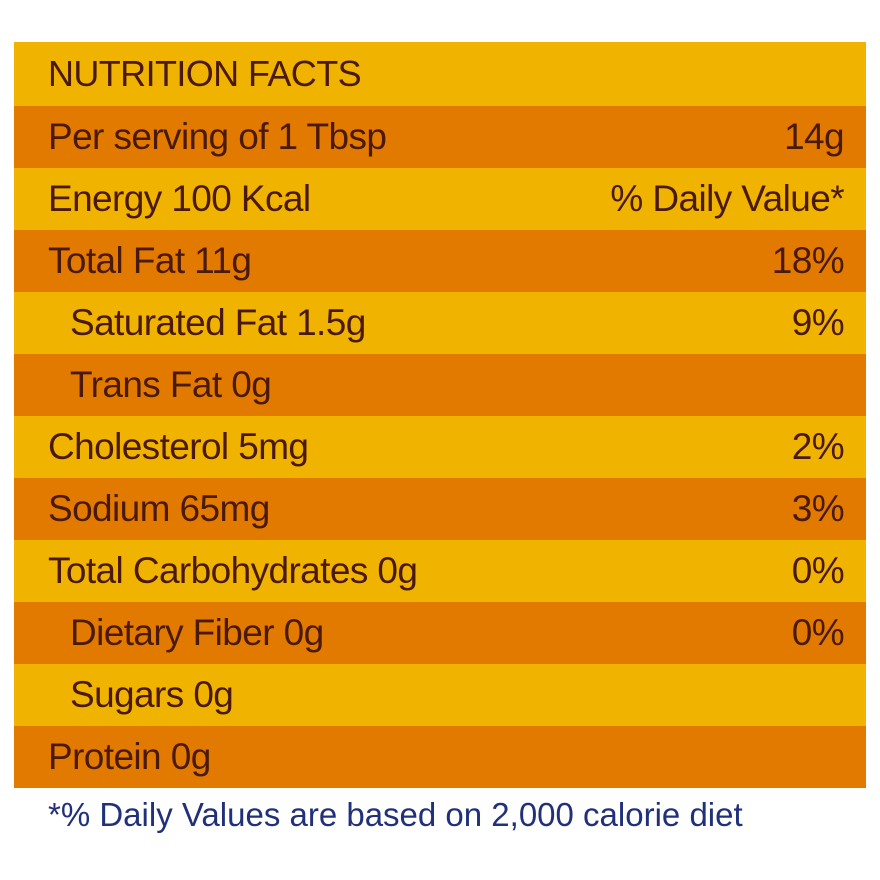 The width and height of the screenshot is (880, 880). Describe the element at coordinates (233, 570) in the screenshot. I see `nutrient-name: Total Carbohydrates 0g` at that location.